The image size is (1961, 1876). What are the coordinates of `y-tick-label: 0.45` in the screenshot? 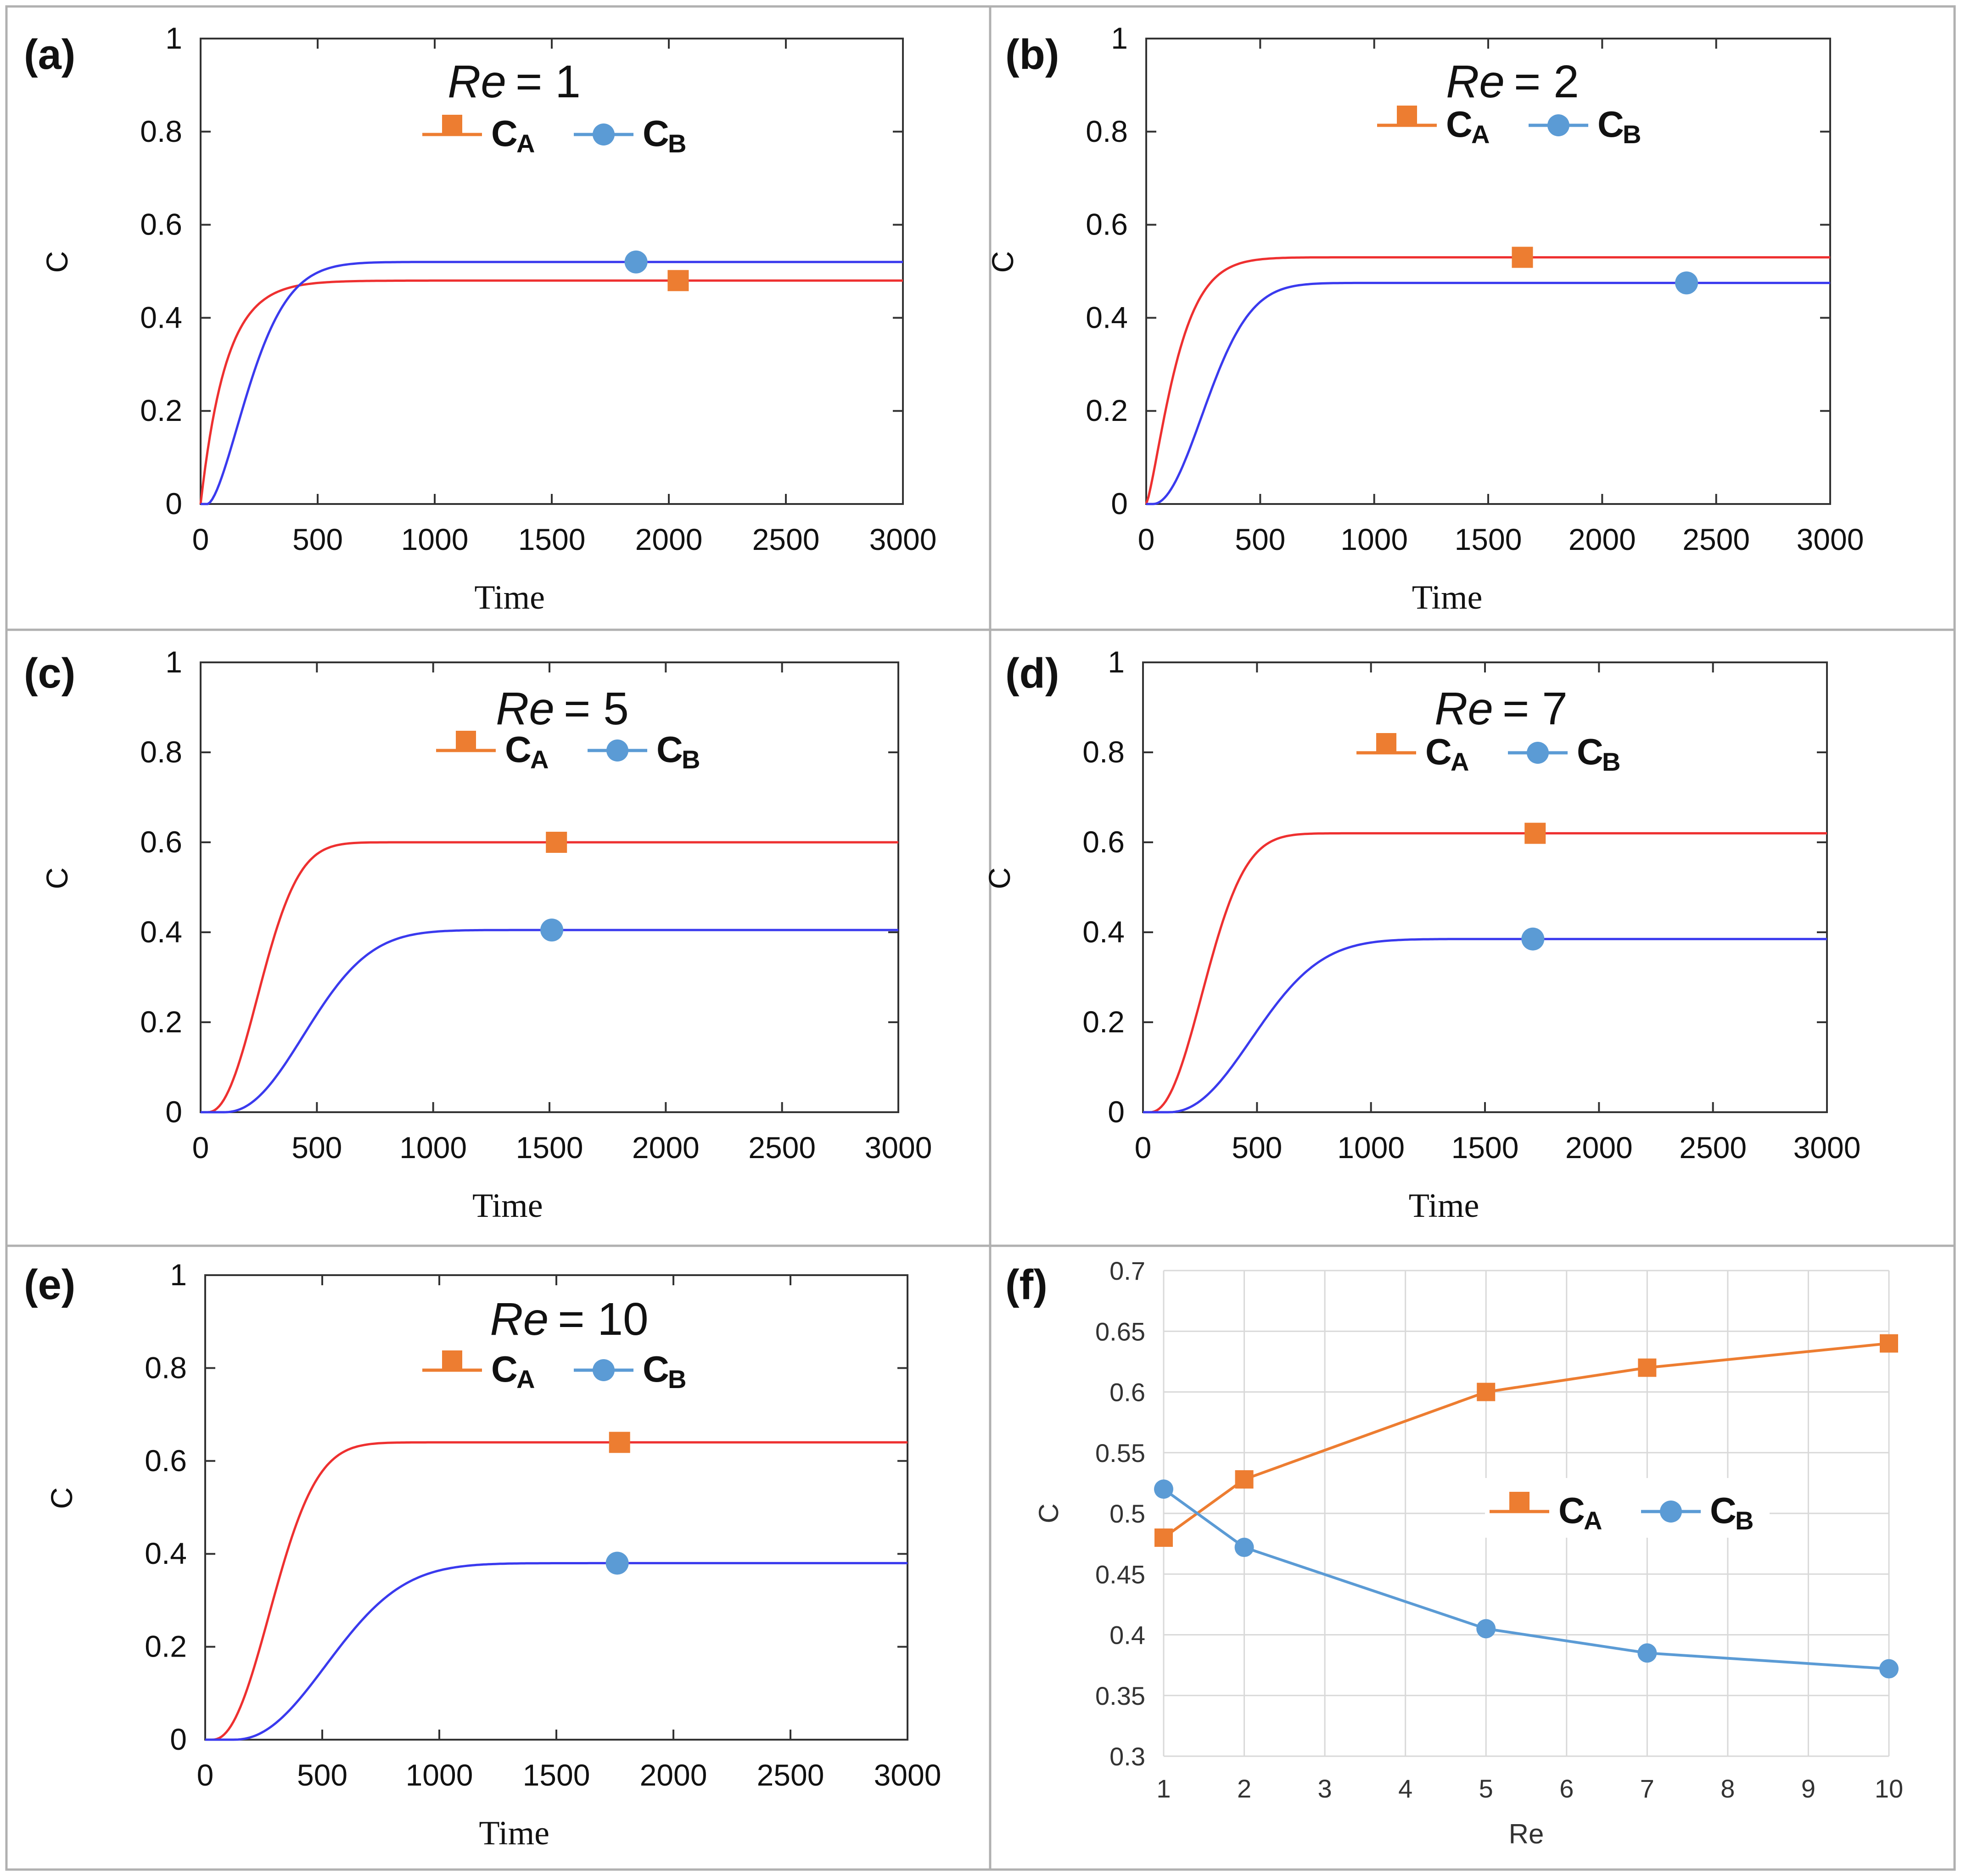 It's located at (1120, 1574).